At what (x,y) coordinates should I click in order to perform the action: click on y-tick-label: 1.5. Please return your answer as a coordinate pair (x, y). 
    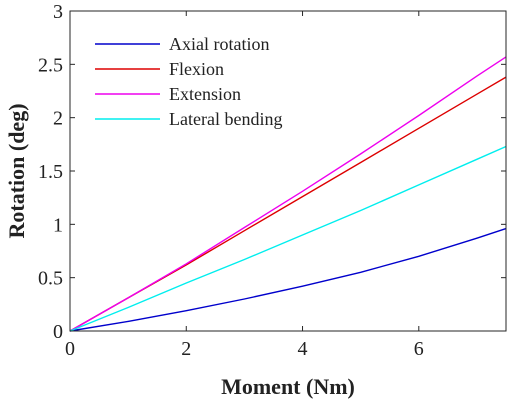
    Looking at the image, I should click on (50, 172).